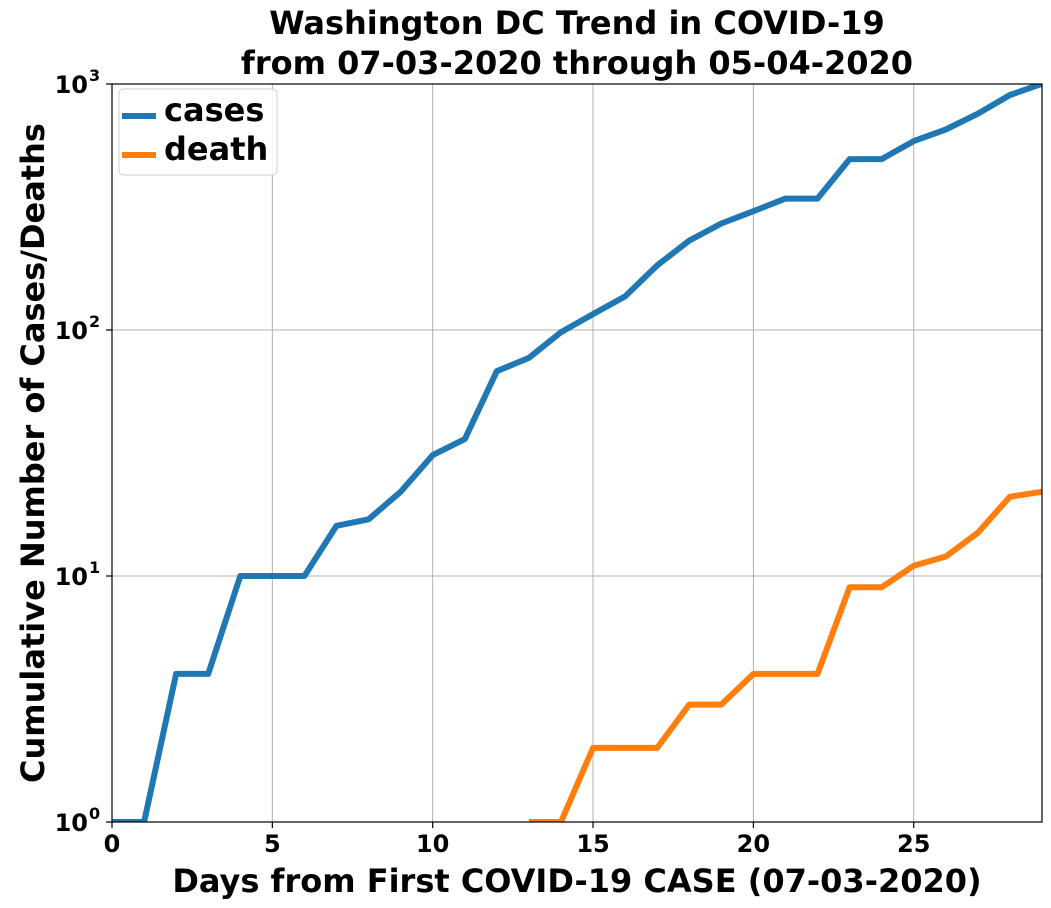 The height and width of the screenshot is (908, 1051). Describe the element at coordinates (94, 567) in the screenshot. I see `y-tick-exponent: 1` at that location.